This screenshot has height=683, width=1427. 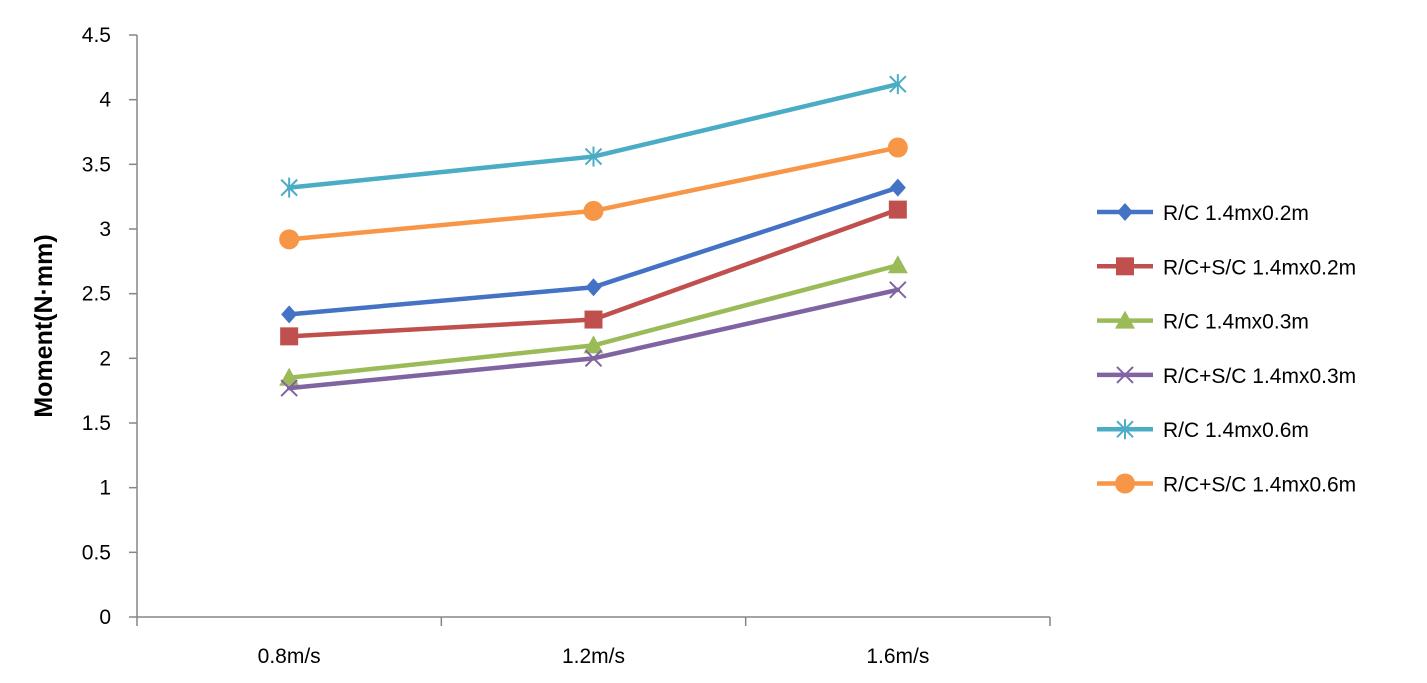 I want to click on legend-label: R/C+S/C 1.4mx0.2m, so click(x=1259, y=267).